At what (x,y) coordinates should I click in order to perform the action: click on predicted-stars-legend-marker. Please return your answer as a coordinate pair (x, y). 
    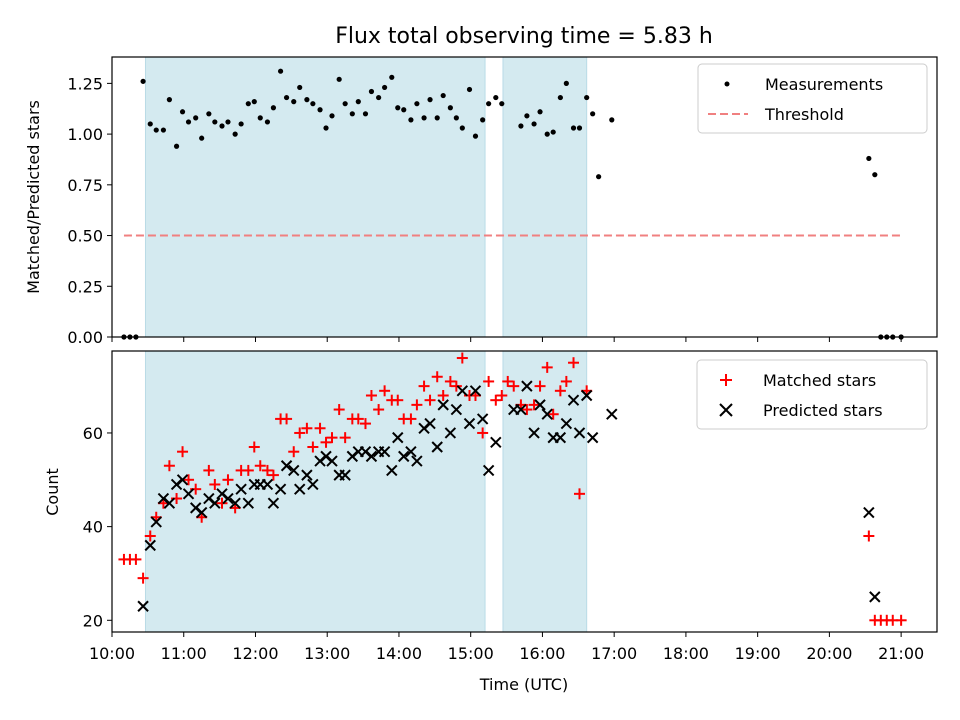
    Looking at the image, I should click on (726, 410).